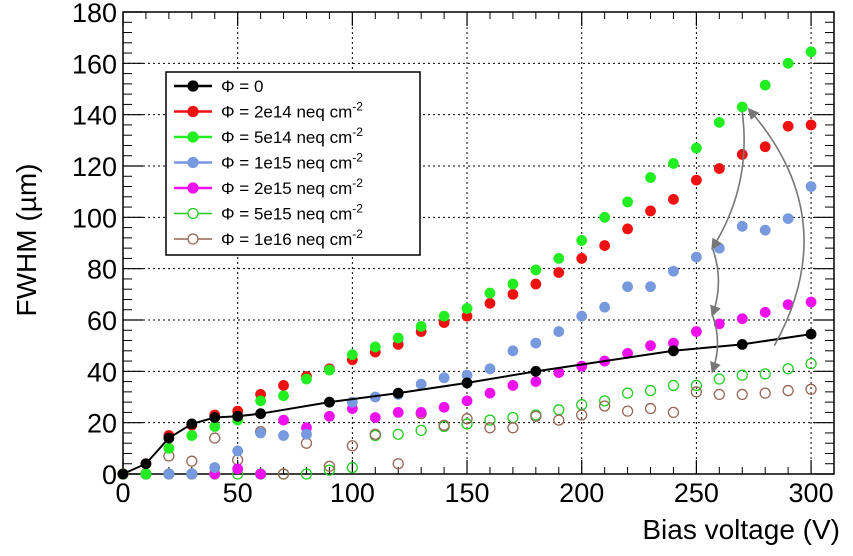  I want to click on y-tick-label: 60, so click(102, 321).